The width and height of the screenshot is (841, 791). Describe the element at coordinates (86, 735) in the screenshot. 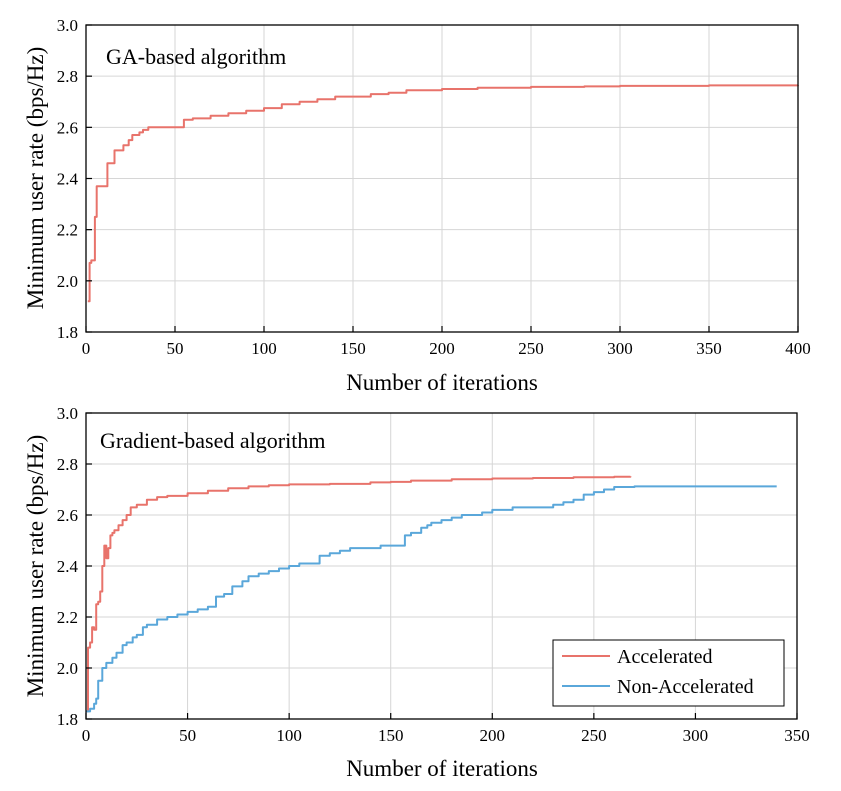

I see `gradient-x-tick-label: 0` at that location.